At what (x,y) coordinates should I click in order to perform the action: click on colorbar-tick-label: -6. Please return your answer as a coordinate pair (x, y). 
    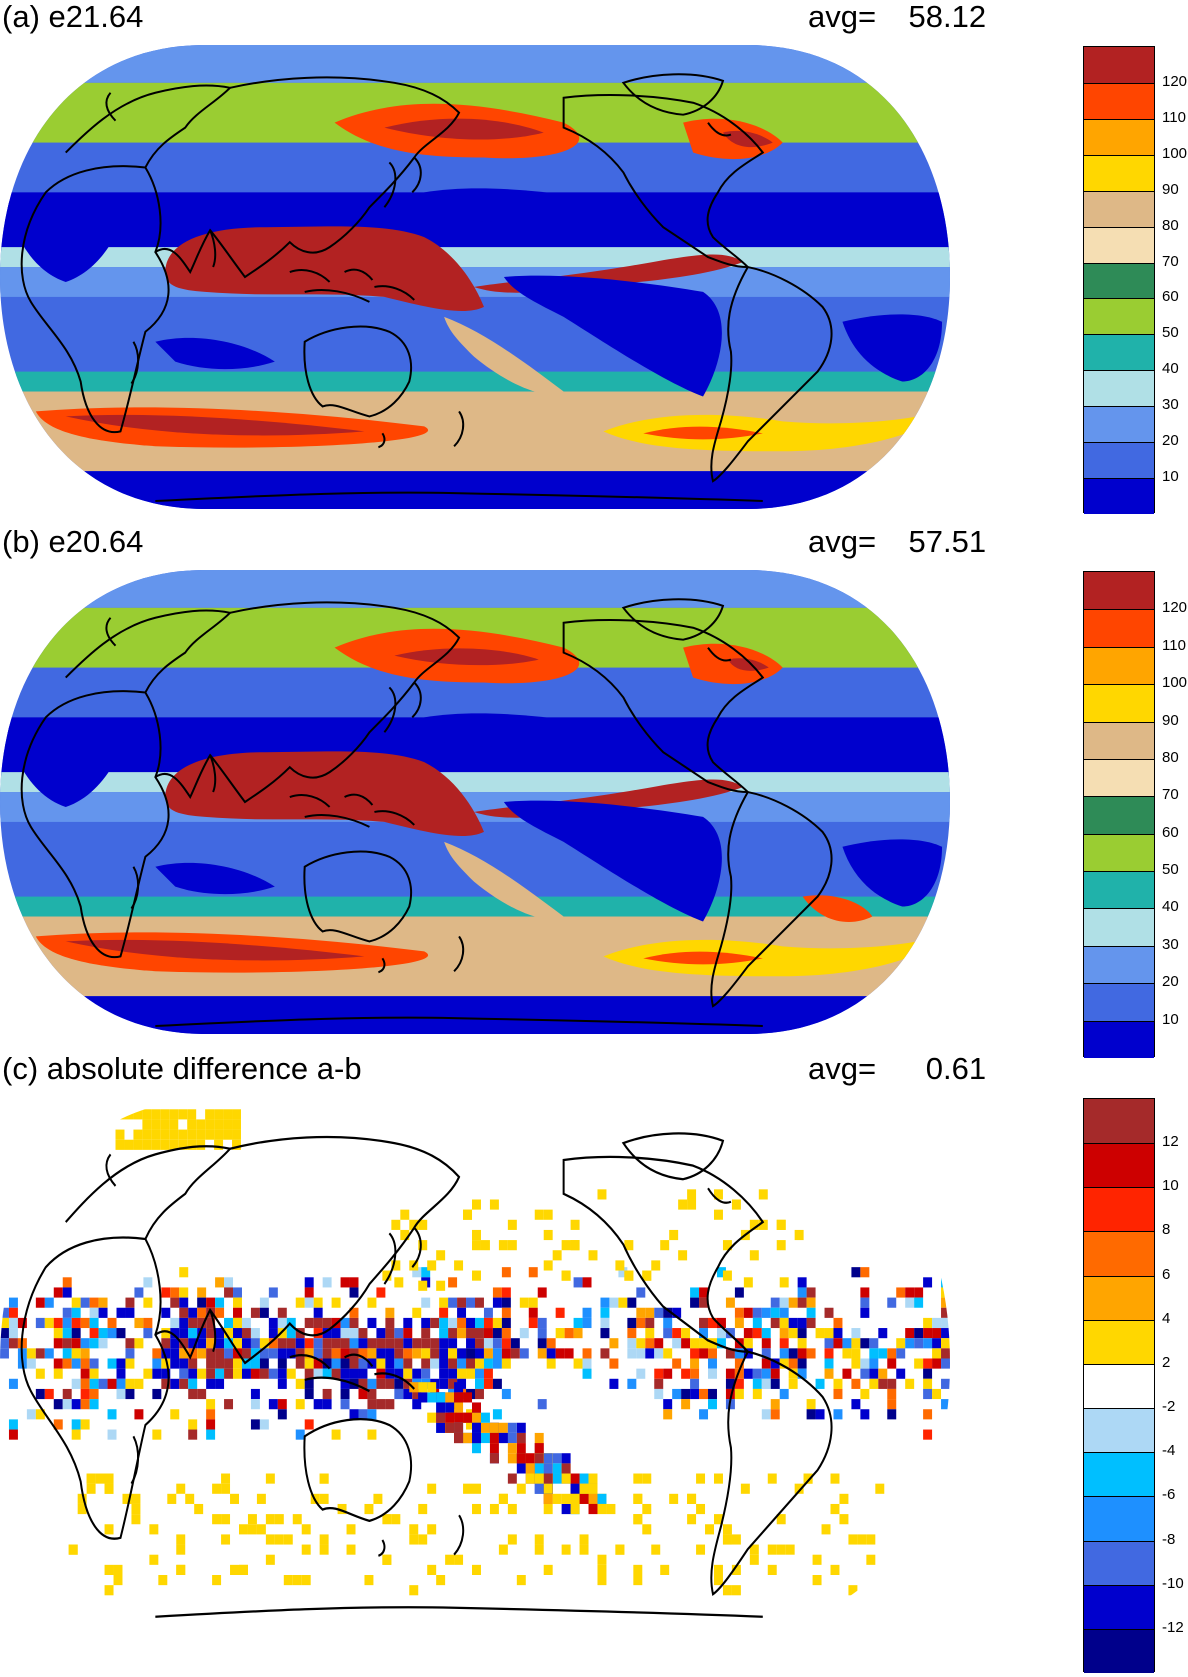
    Looking at the image, I should click on (1169, 1495).